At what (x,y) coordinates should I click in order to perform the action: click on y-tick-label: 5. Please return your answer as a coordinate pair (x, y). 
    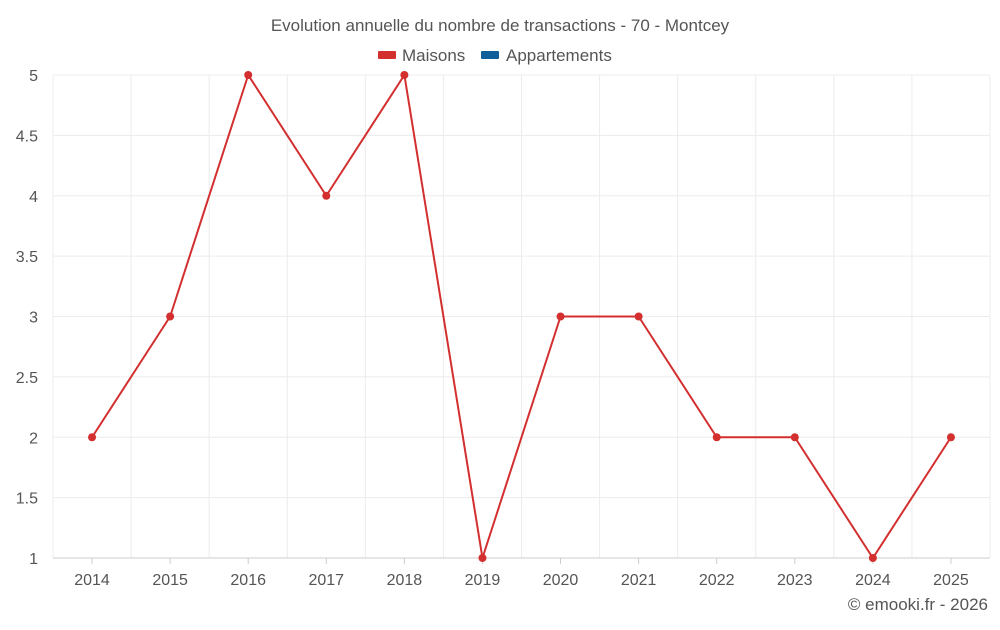
    Looking at the image, I should click on (33, 76).